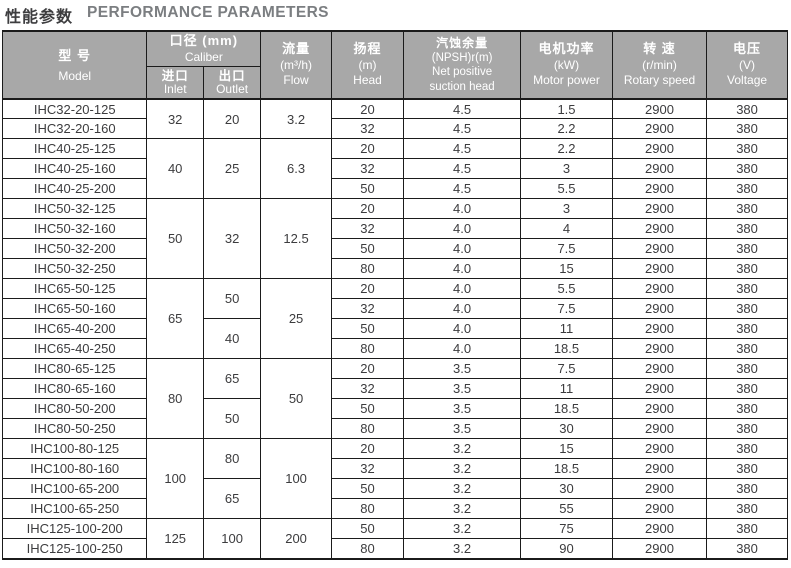 Image resolution: width=791 pixels, height=568 pixels. Describe the element at coordinates (394, 229) in the screenshot. I see `table-row: IHC50-32-160 32 4.0 4 2900 380` at that location.